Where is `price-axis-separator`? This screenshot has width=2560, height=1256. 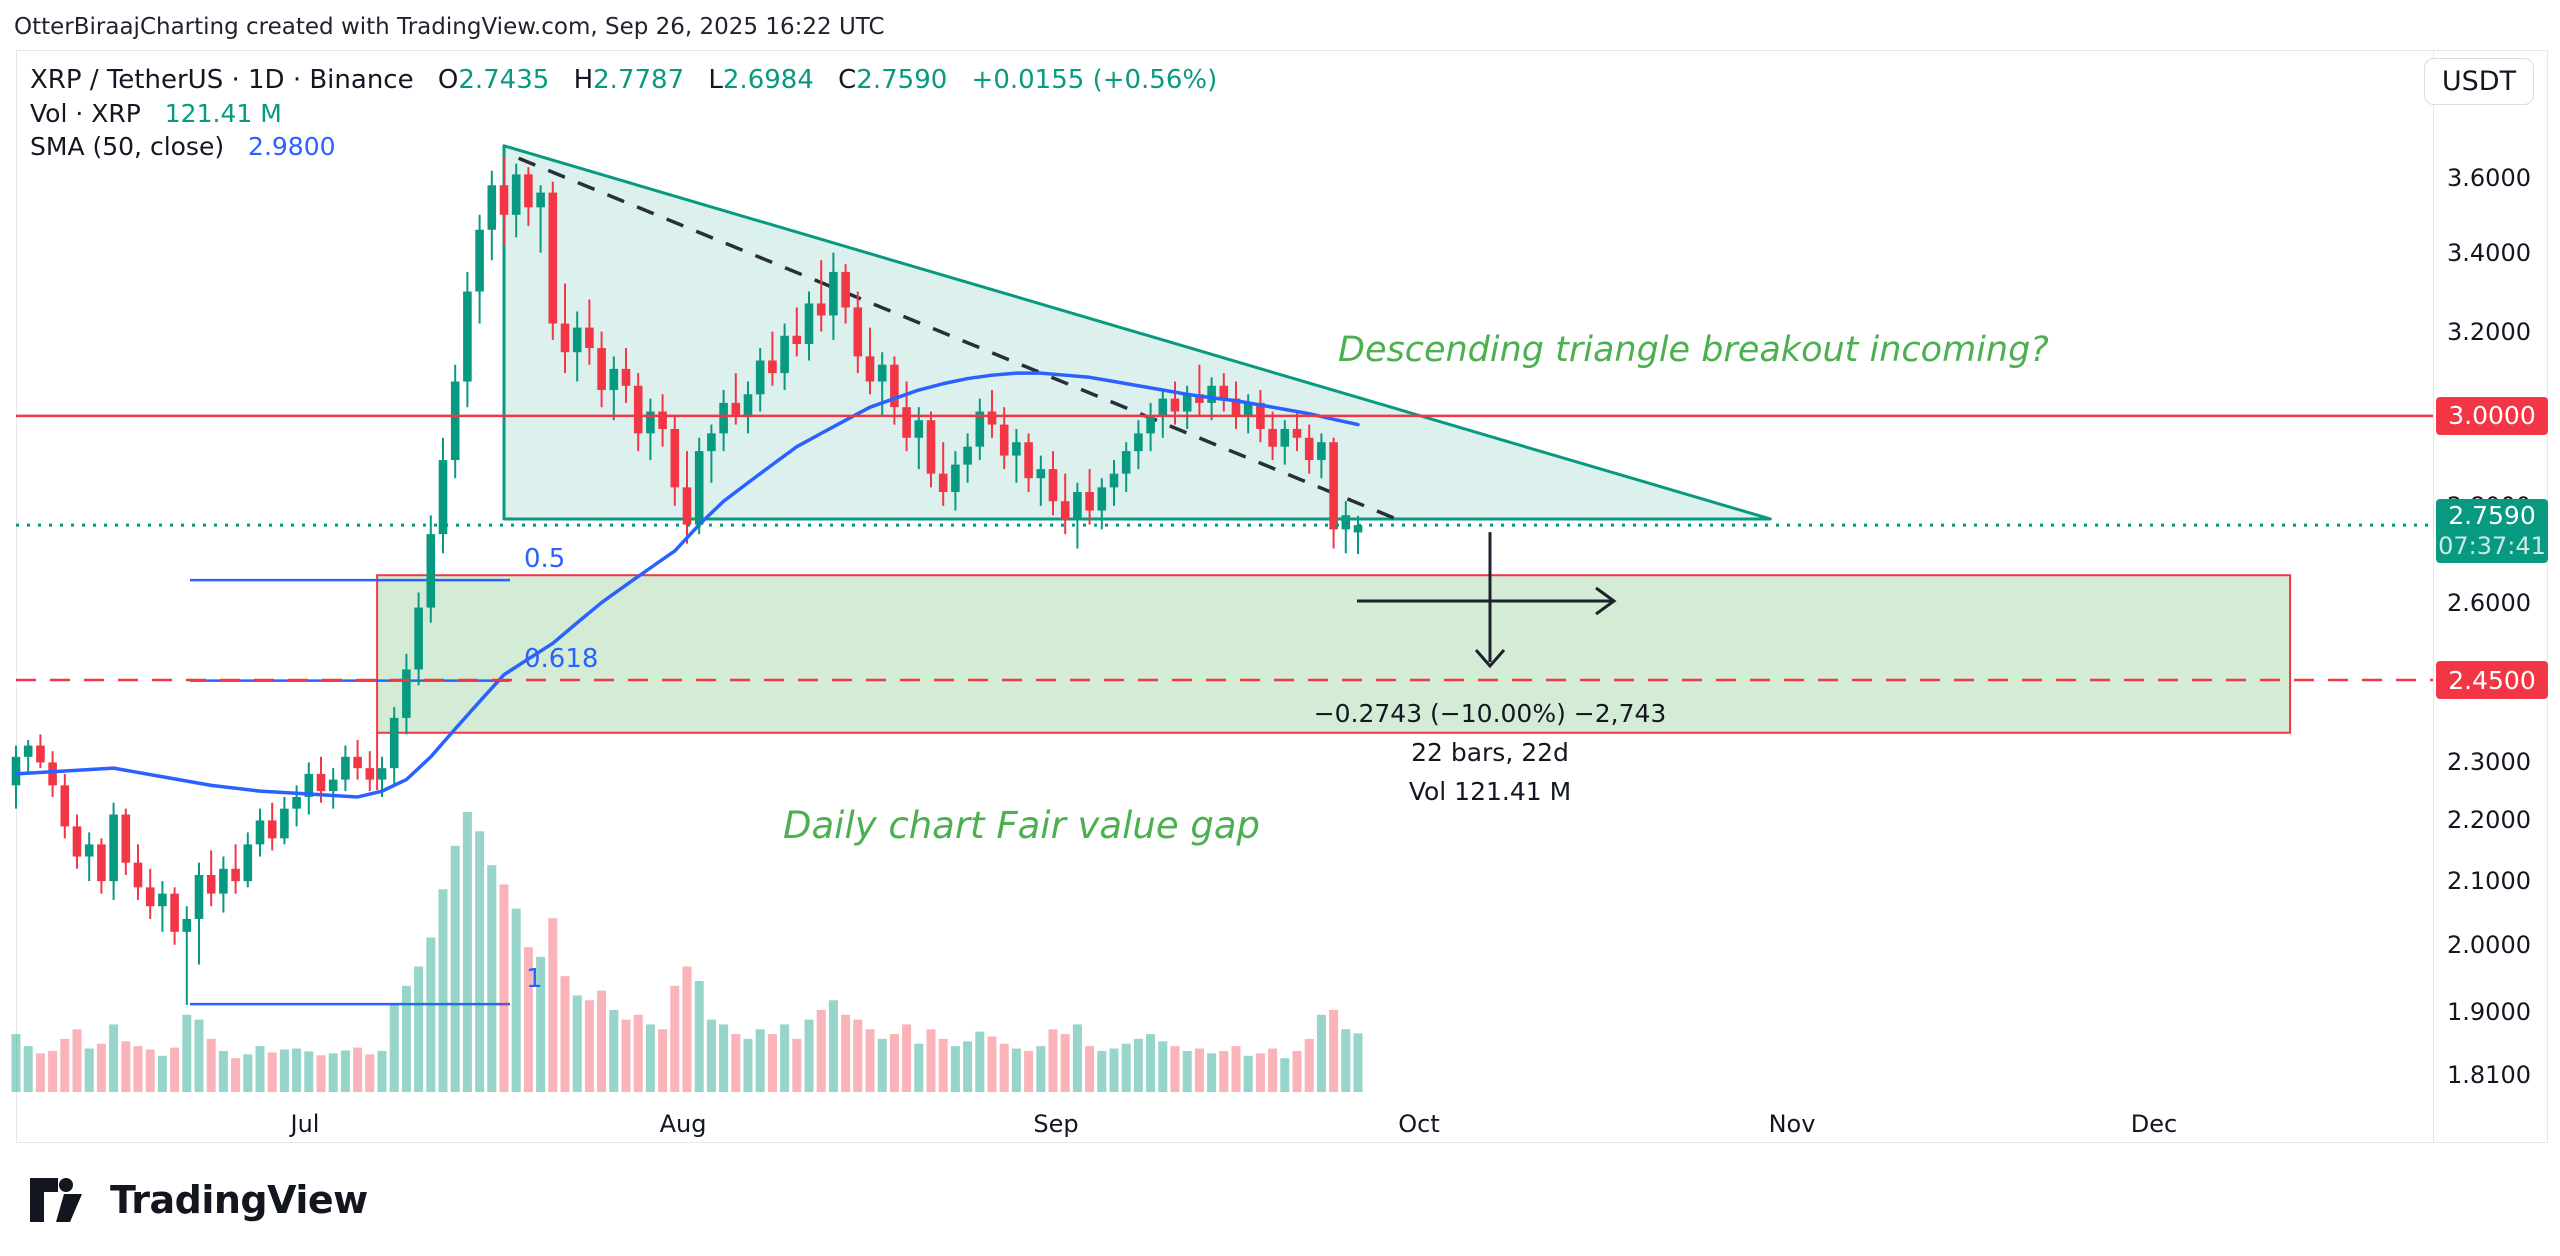
price-axis-separator is located at coordinates (2433, 596).